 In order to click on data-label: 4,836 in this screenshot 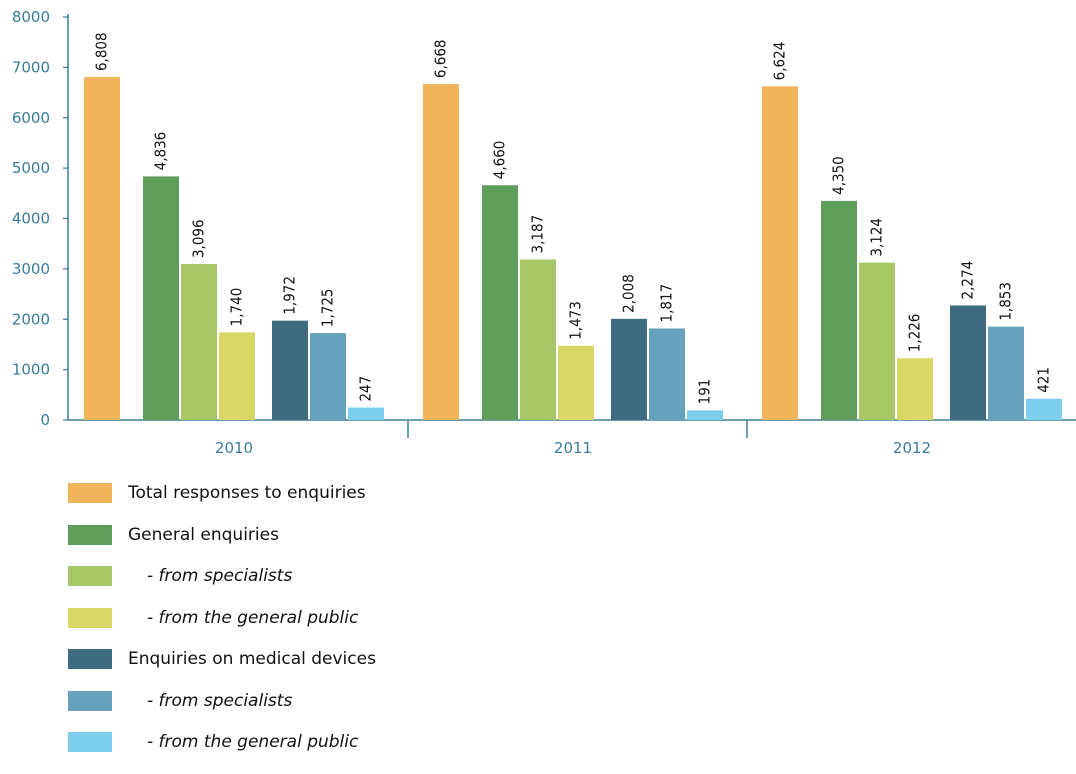, I will do `click(161, 151)`.